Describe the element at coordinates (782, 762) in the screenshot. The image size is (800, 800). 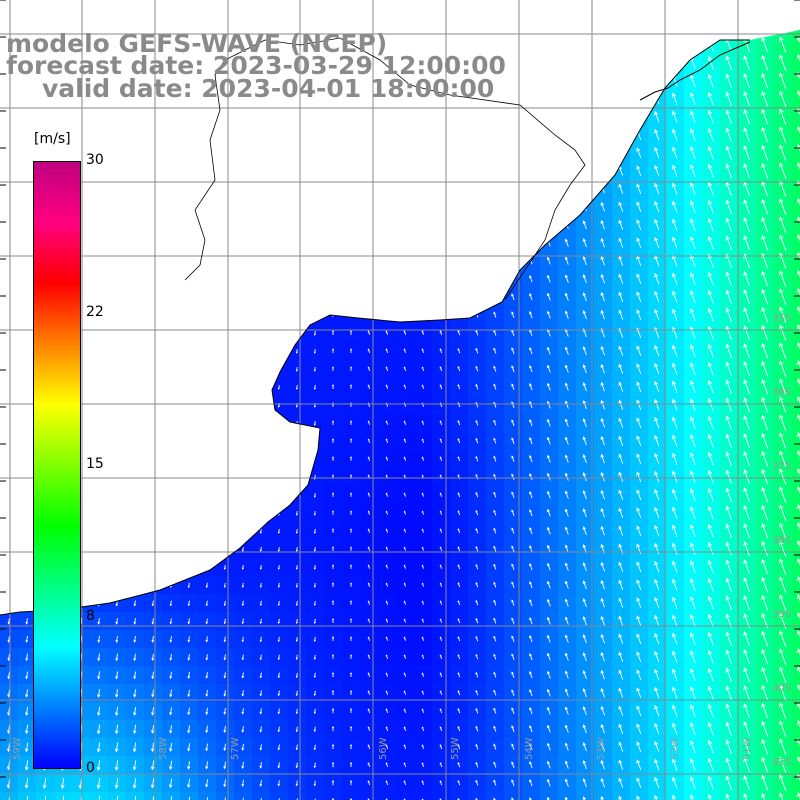
I see `lat-label: 41S` at that location.